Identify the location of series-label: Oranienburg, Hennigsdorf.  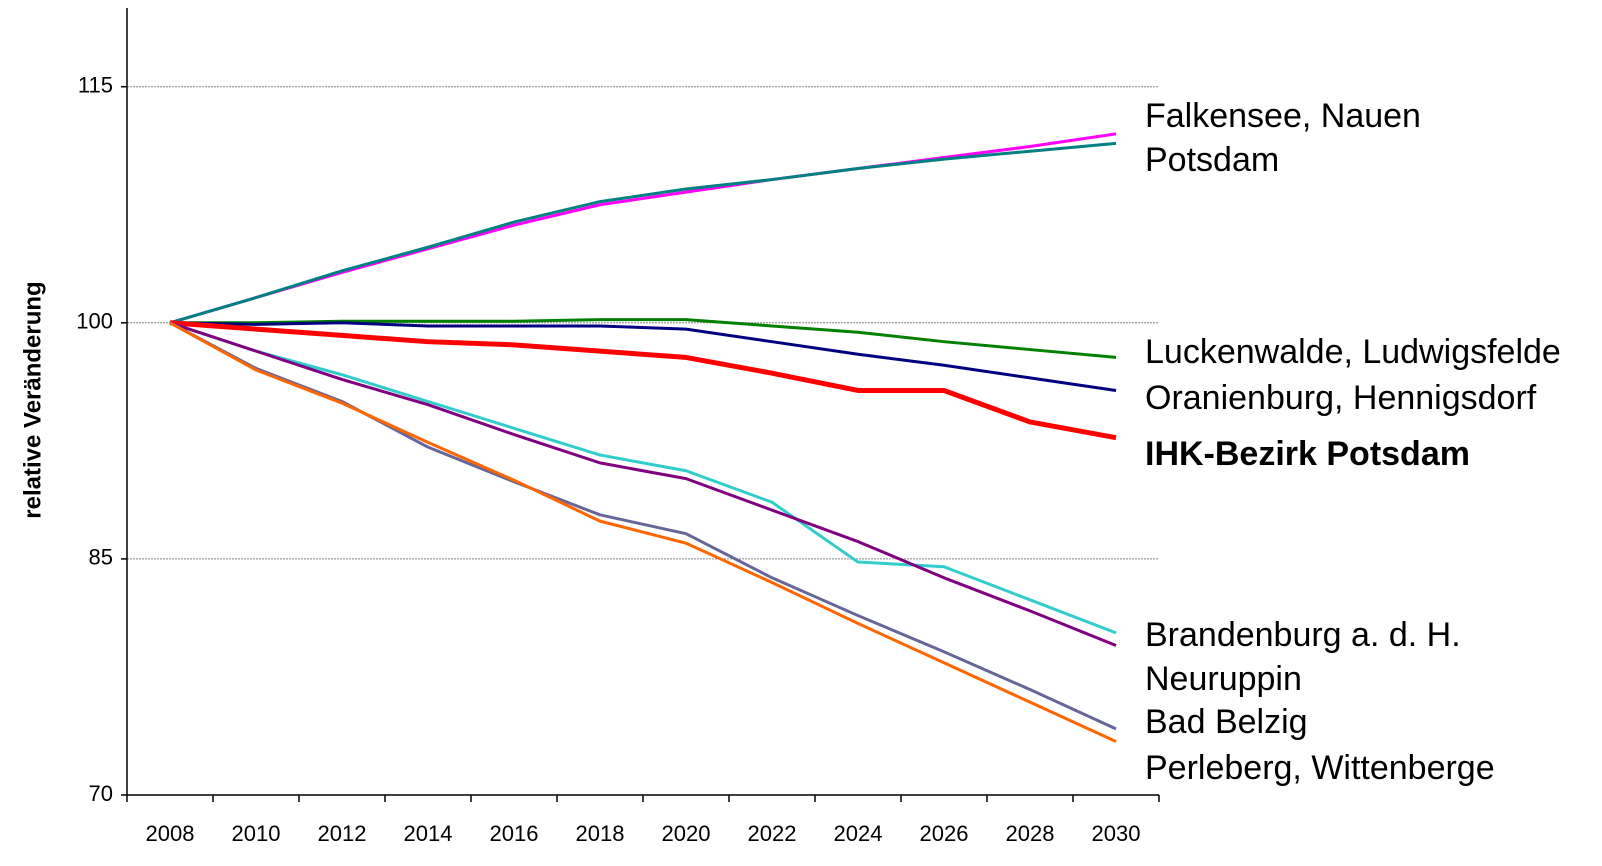
(1341, 398).